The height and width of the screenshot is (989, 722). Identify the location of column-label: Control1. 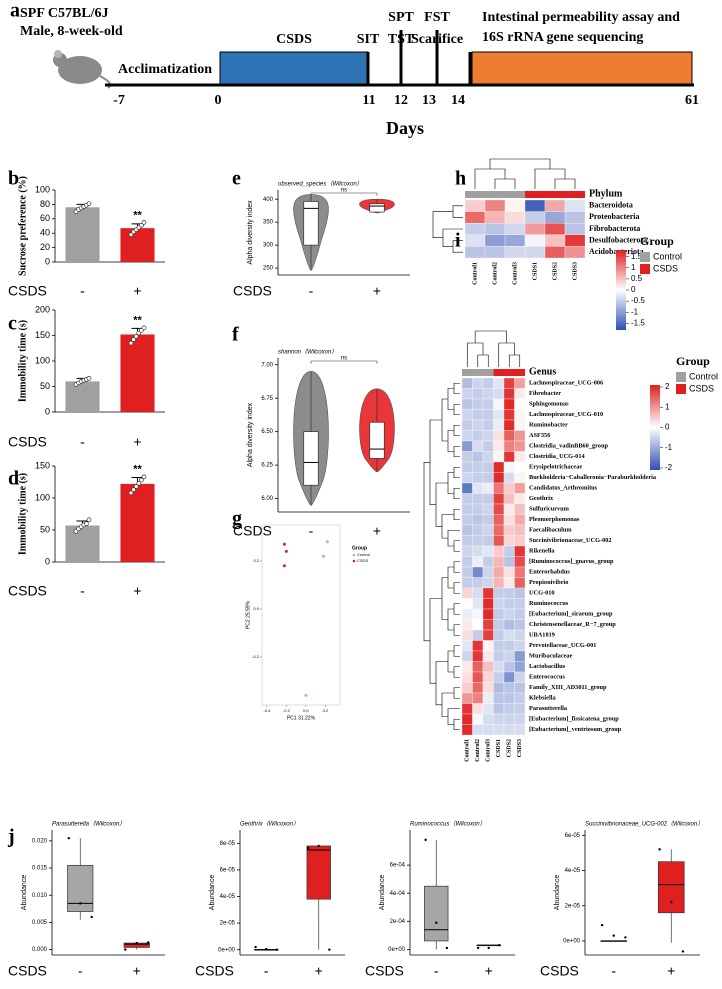
(475, 273).